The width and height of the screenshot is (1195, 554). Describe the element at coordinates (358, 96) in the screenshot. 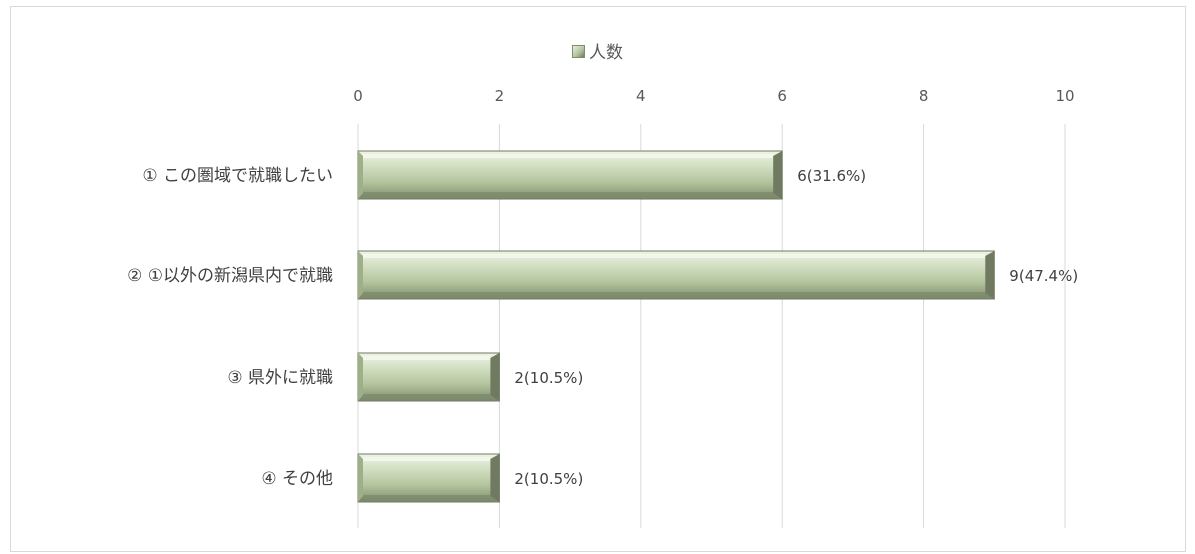

I see `x-tick-label-0: 0` at that location.